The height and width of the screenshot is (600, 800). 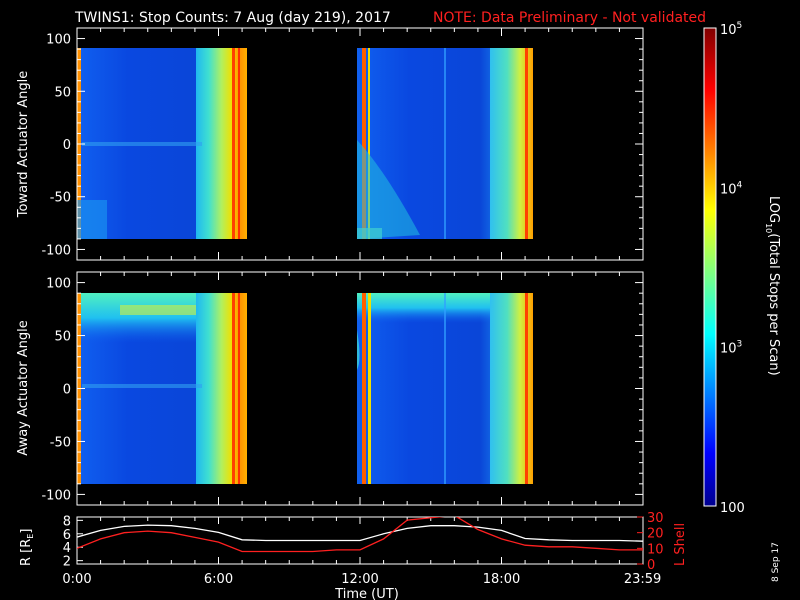 I want to click on x-axis-label: Time (UT), so click(x=366, y=593).